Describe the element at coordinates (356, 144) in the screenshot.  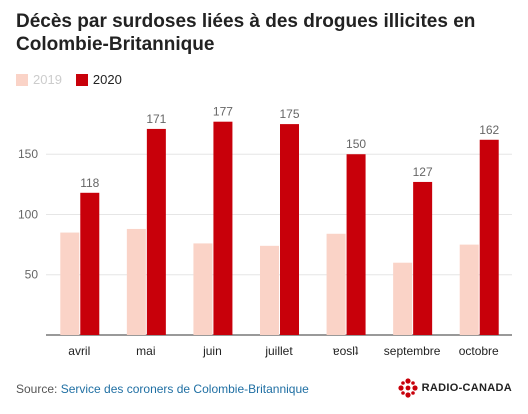
I see `data-label-2020: 150` at that location.